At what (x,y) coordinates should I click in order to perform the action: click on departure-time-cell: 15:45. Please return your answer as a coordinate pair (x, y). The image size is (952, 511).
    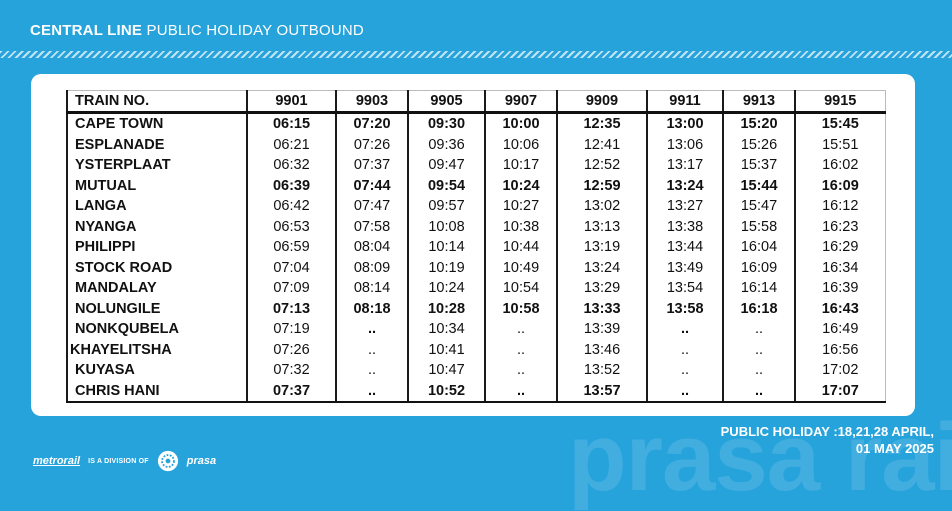
    Looking at the image, I should click on (840, 123).